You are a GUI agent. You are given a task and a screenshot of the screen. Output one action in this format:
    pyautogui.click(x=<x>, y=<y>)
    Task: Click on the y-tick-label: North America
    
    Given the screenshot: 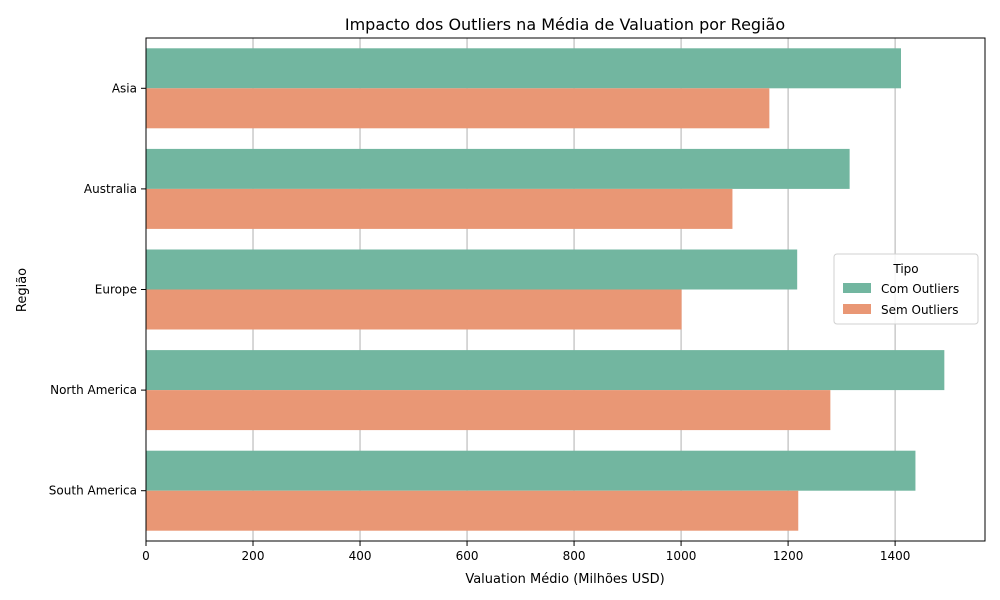 What is the action you would take?
    pyautogui.click(x=93, y=390)
    